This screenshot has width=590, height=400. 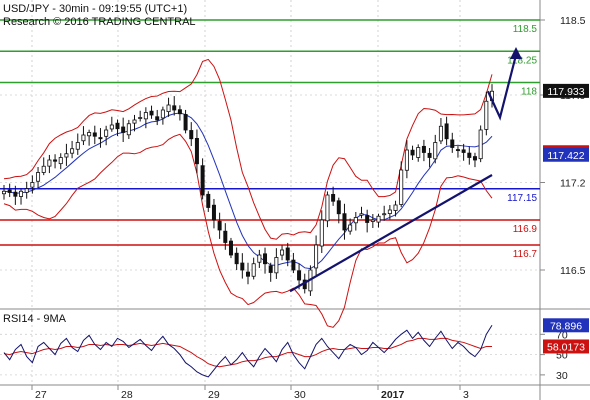 I want to click on forecast-arrow, so click(x=504, y=84).